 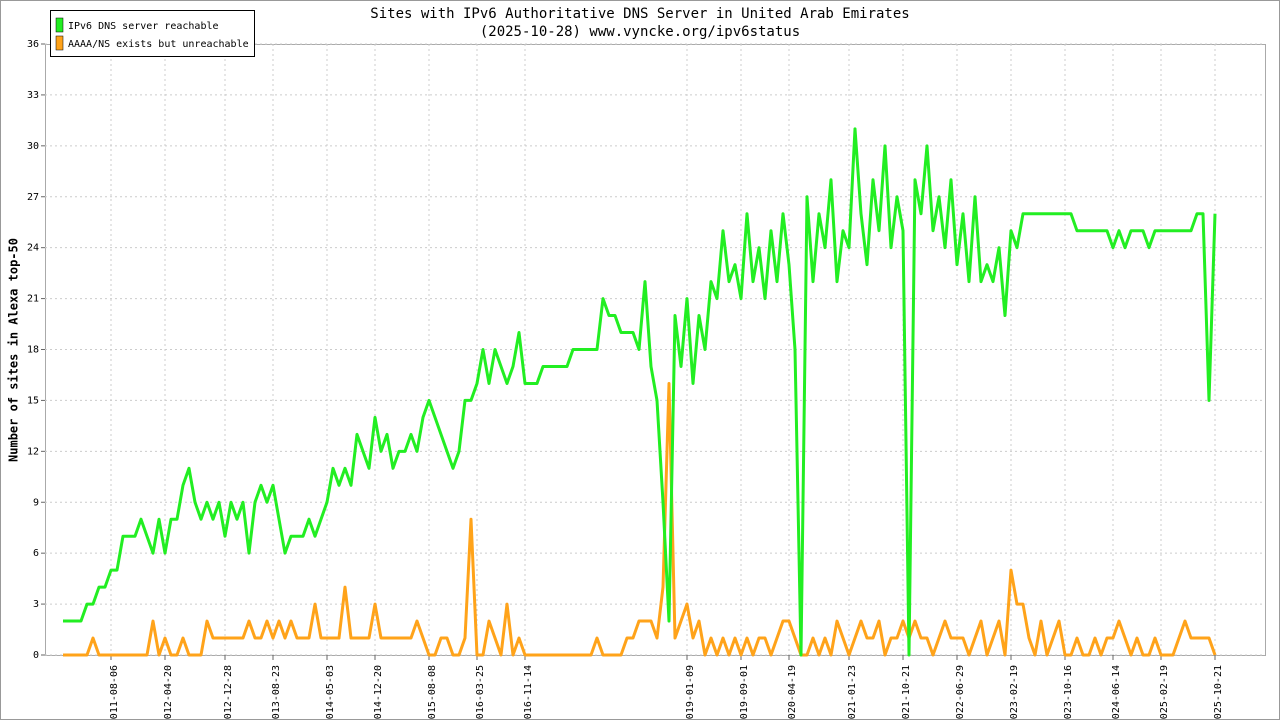 What do you see at coordinates (114, 692) in the screenshot?
I see `x-tick-label: 2011-08-06` at bounding box center [114, 692].